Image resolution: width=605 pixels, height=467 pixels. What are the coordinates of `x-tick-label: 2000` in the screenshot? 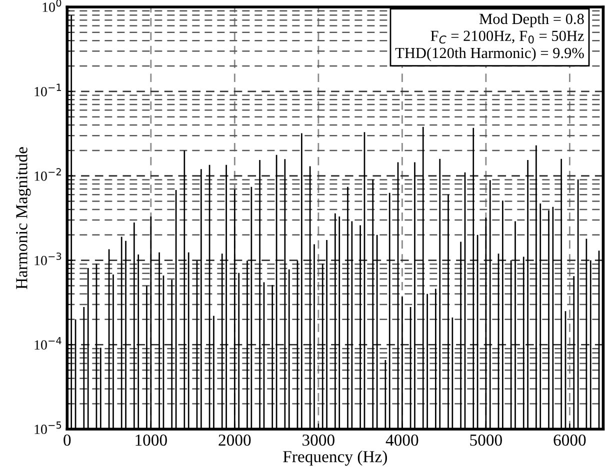 It's located at (234, 440).